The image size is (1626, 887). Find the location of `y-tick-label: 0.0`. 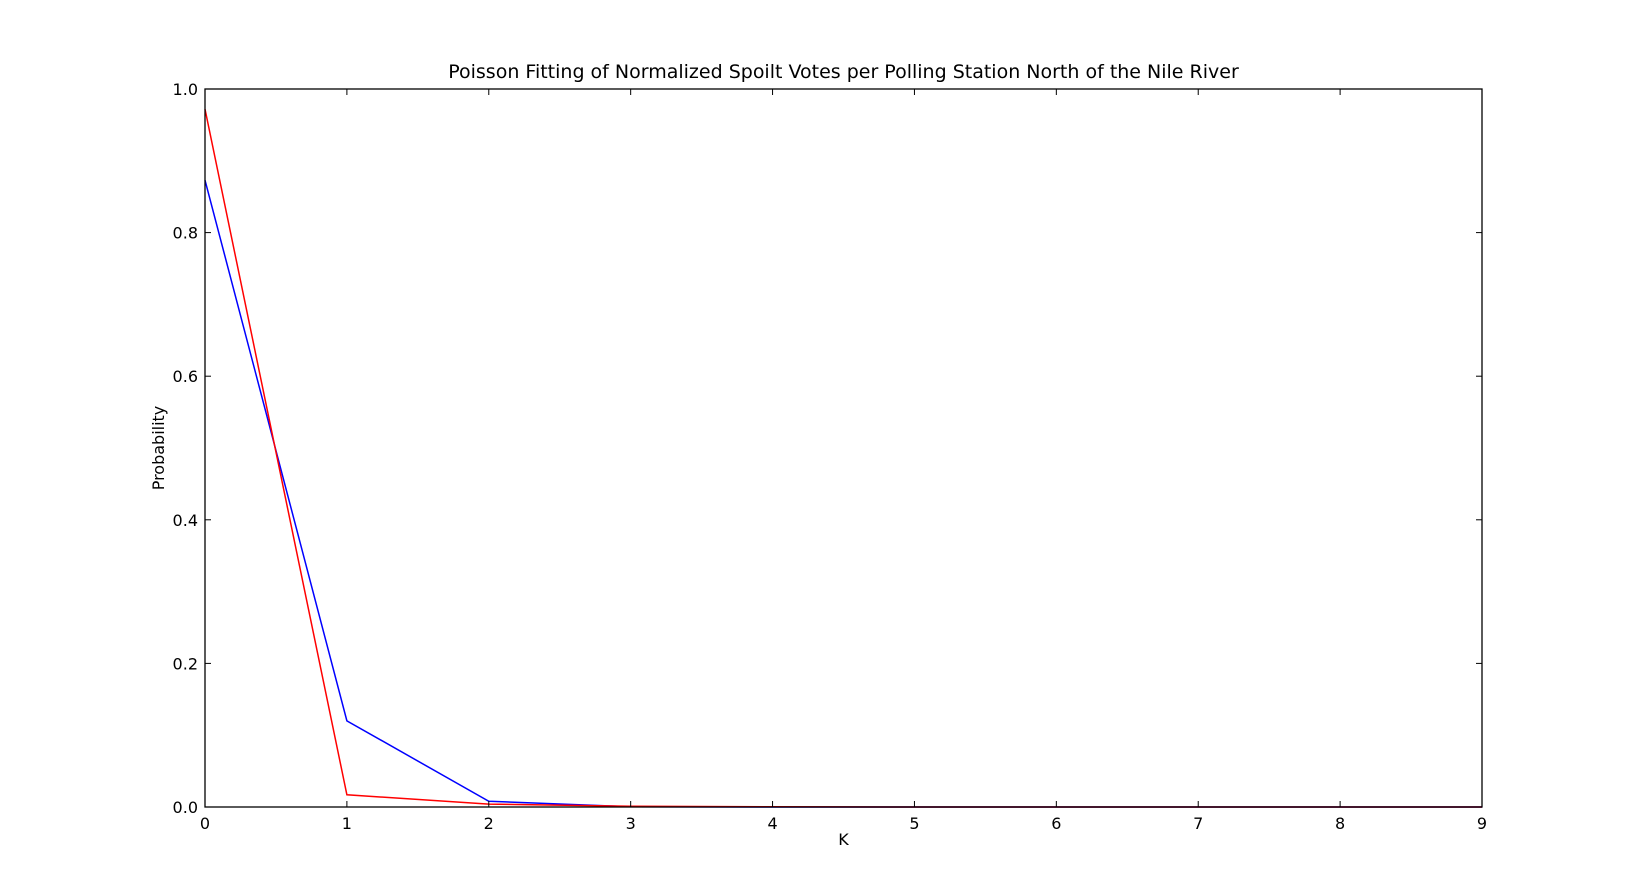

y-tick-label: 0.0 is located at coordinates (185, 807).